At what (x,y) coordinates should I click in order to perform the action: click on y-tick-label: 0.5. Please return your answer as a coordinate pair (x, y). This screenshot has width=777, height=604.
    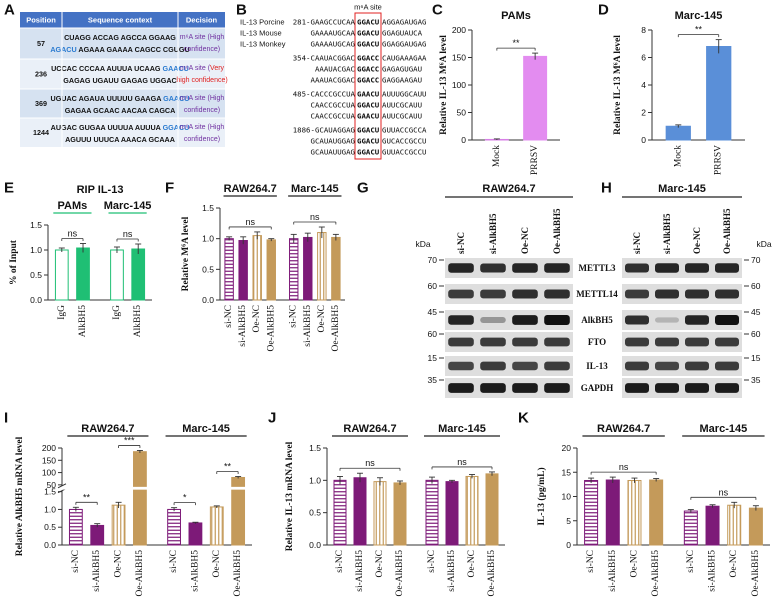
    Looking at the image, I should click on (208, 269).